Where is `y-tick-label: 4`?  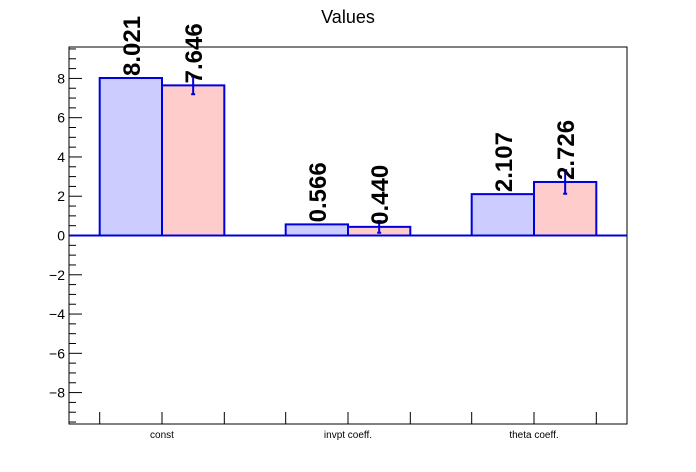 y-tick-label: 4 is located at coordinates (61, 157).